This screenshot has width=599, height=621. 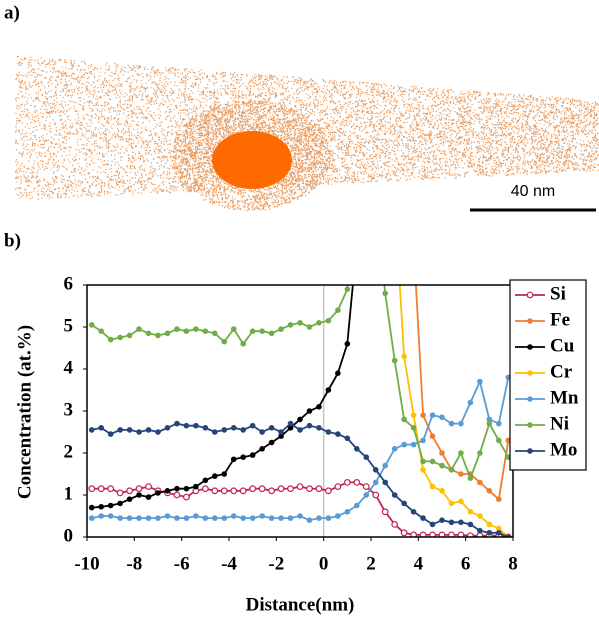 I want to click on y-tick-label: 4, so click(x=69, y=367).